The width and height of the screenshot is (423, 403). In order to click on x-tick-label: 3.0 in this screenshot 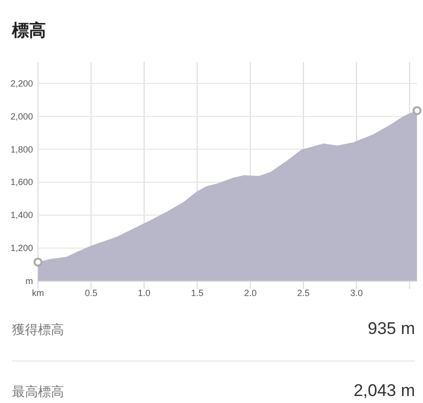, I will do `click(356, 293)`.